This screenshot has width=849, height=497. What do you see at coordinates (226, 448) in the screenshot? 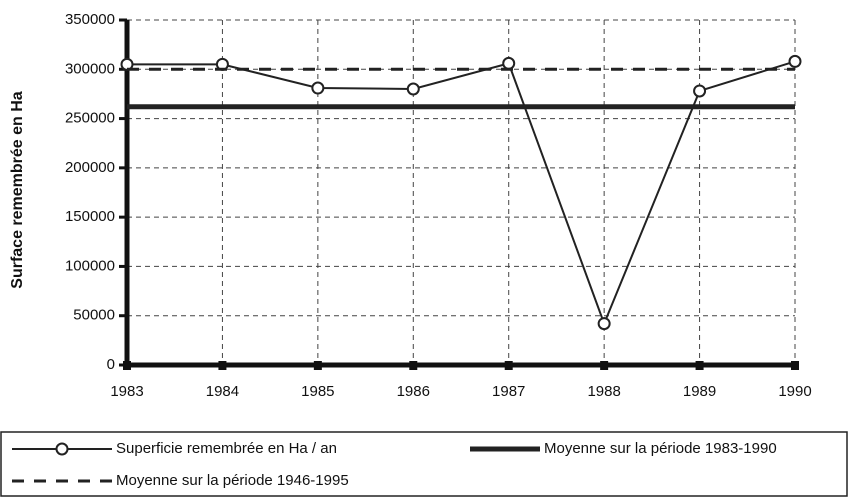
I see `legend-label: Superficie remembrée en Ha / an` at bounding box center [226, 448].